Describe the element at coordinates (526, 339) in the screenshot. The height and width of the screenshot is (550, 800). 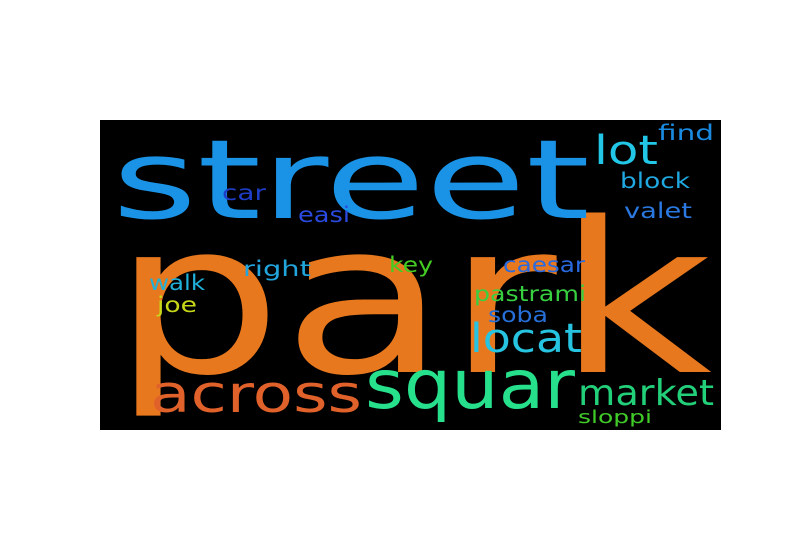
I see `word-locat: locat` at that location.